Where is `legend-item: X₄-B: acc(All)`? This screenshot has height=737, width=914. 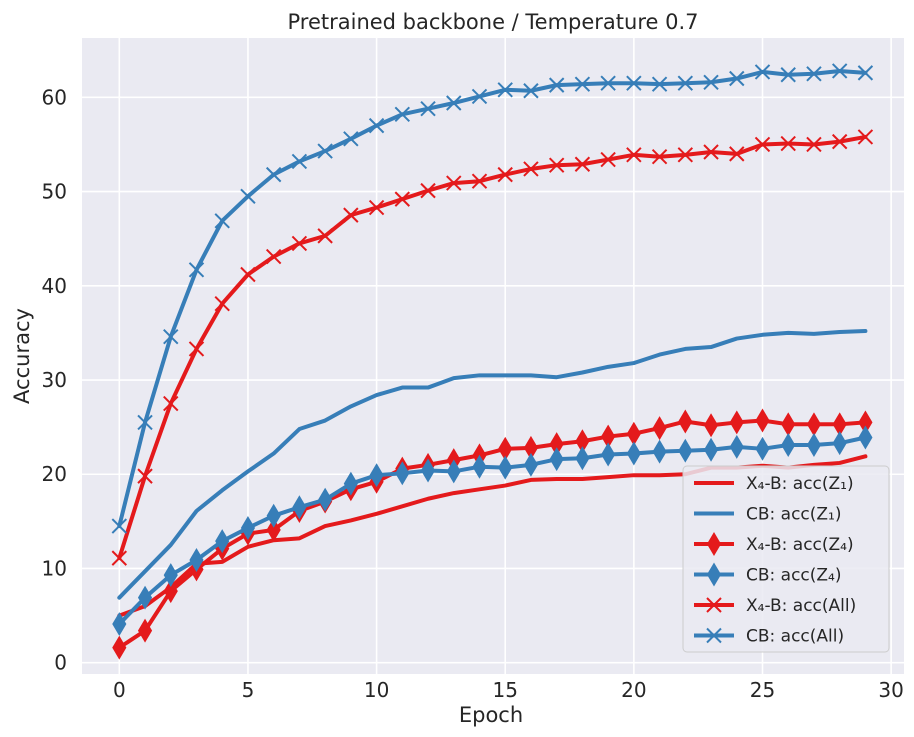
legend-item: X₄-B: acc(All) is located at coordinates (775, 606).